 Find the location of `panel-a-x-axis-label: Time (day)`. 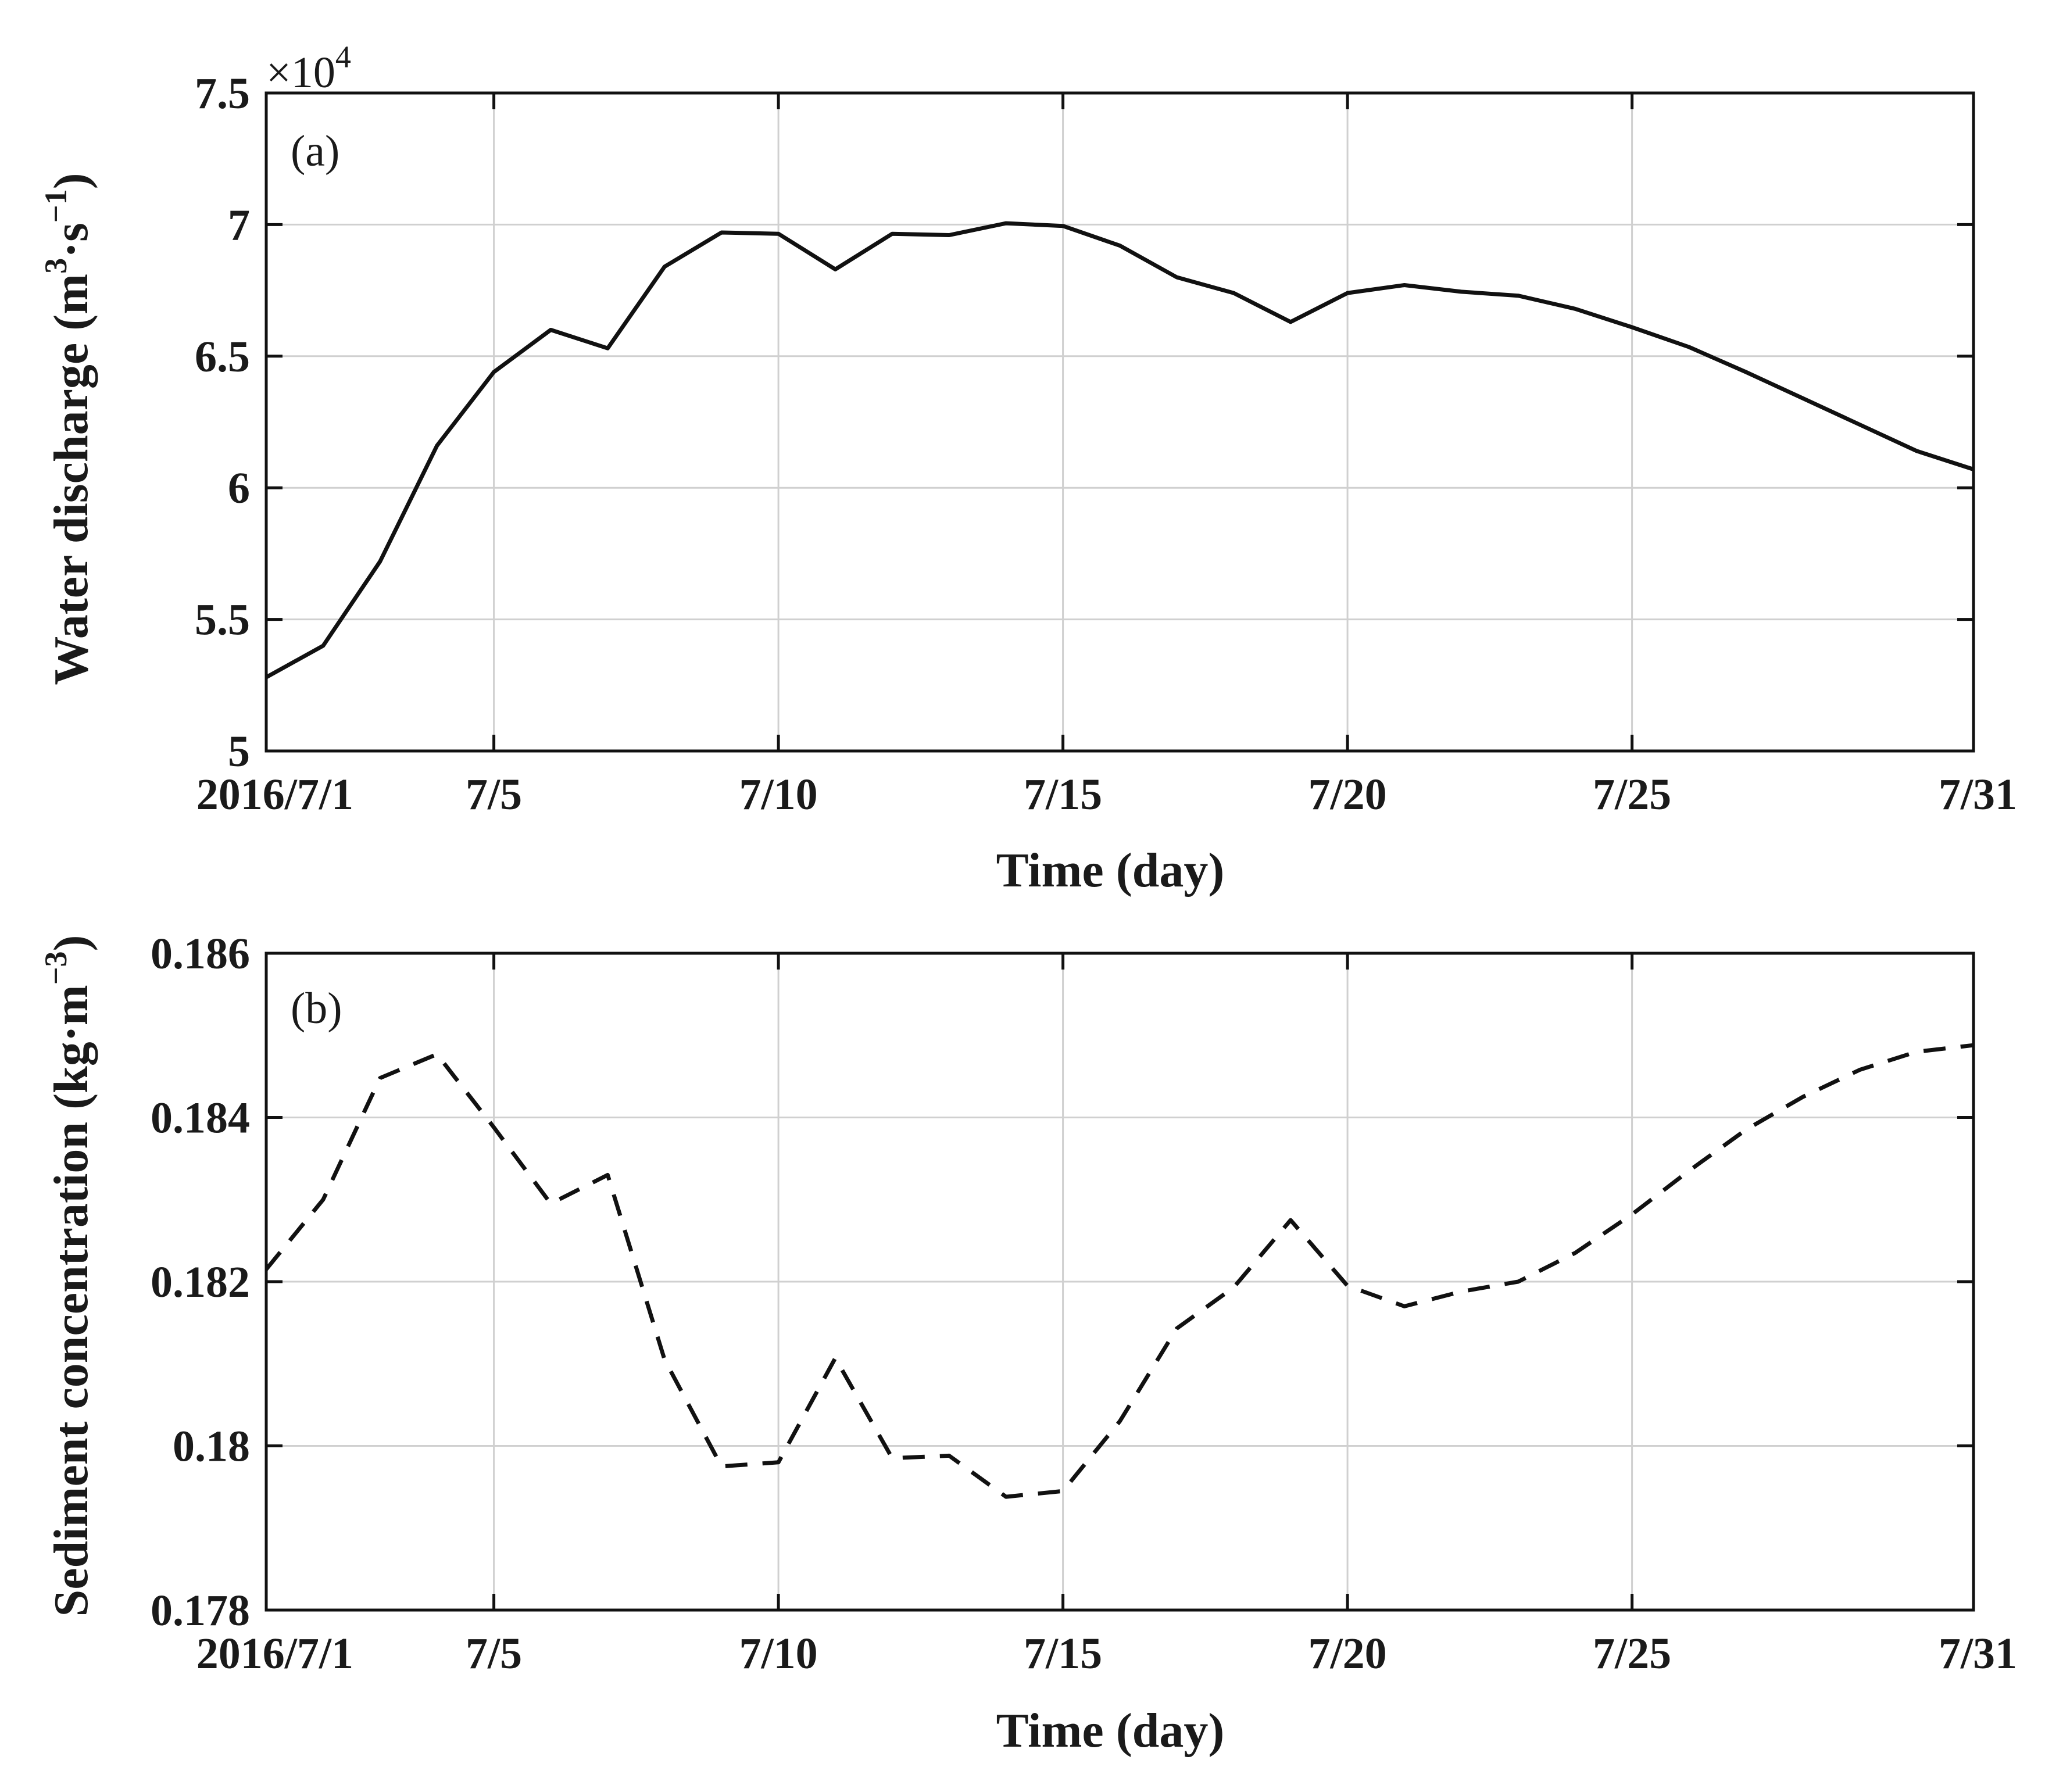

panel-a-x-axis-label: Time (day) is located at coordinates (1110, 870).